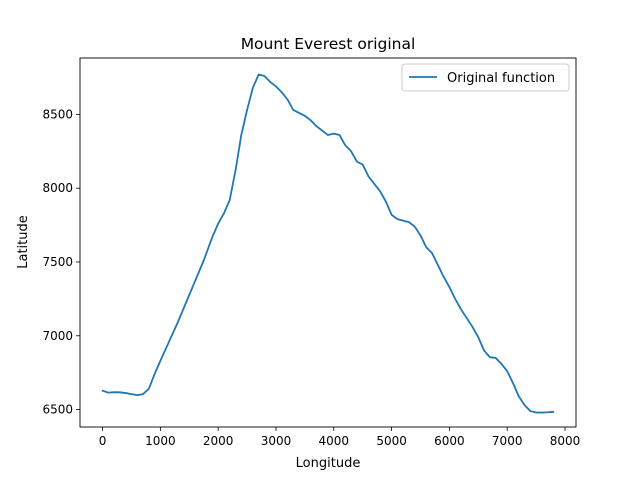 The height and width of the screenshot is (480, 640). What do you see at coordinates (328, 463) in the screenshot?
I see `x-axis-label: Longitude` at bounding box center [328, 463].